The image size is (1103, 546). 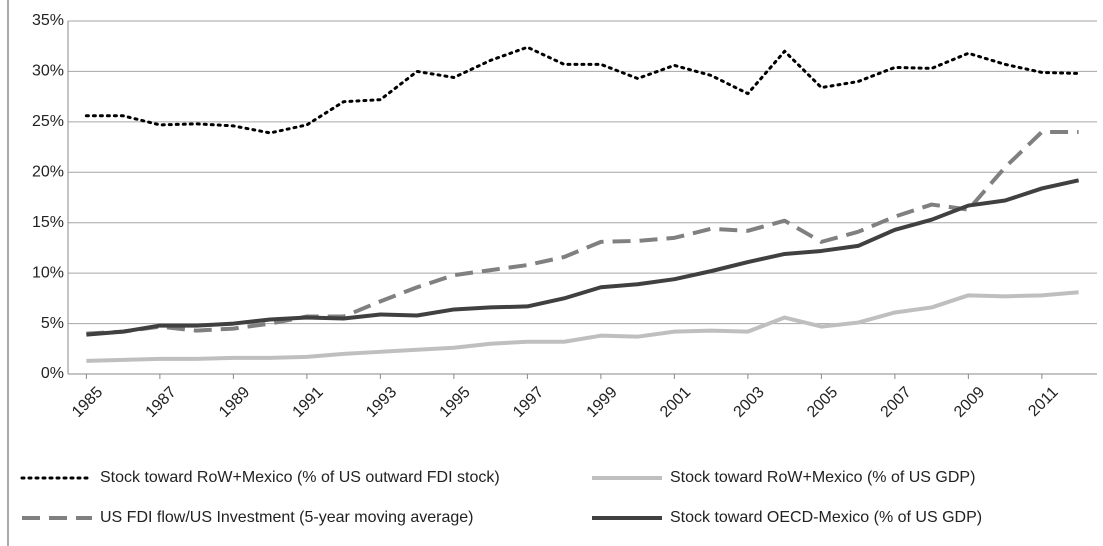 I want to click on y-tick-label: 25%, so click(x=48, y=121).